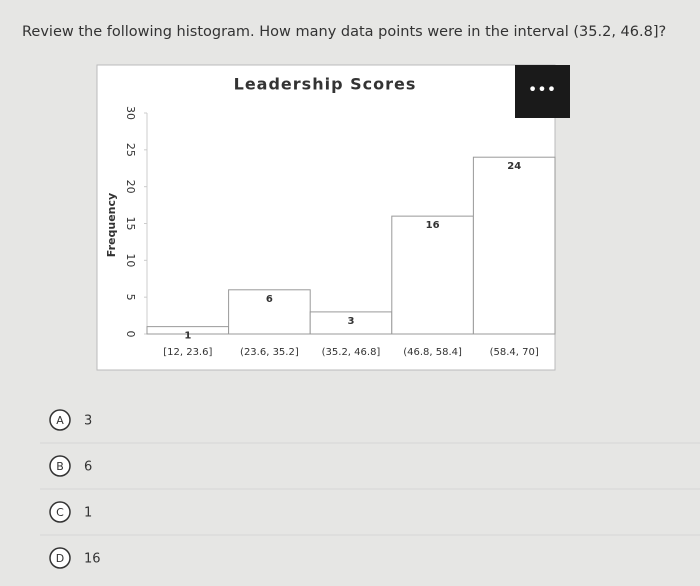 Image resolution: width=700 pixels, height=586 pixels. Describe the element at coordinates (432, 352) in the screenshot. I see `x-tick-label: (46.8, 58.4]` at that location.